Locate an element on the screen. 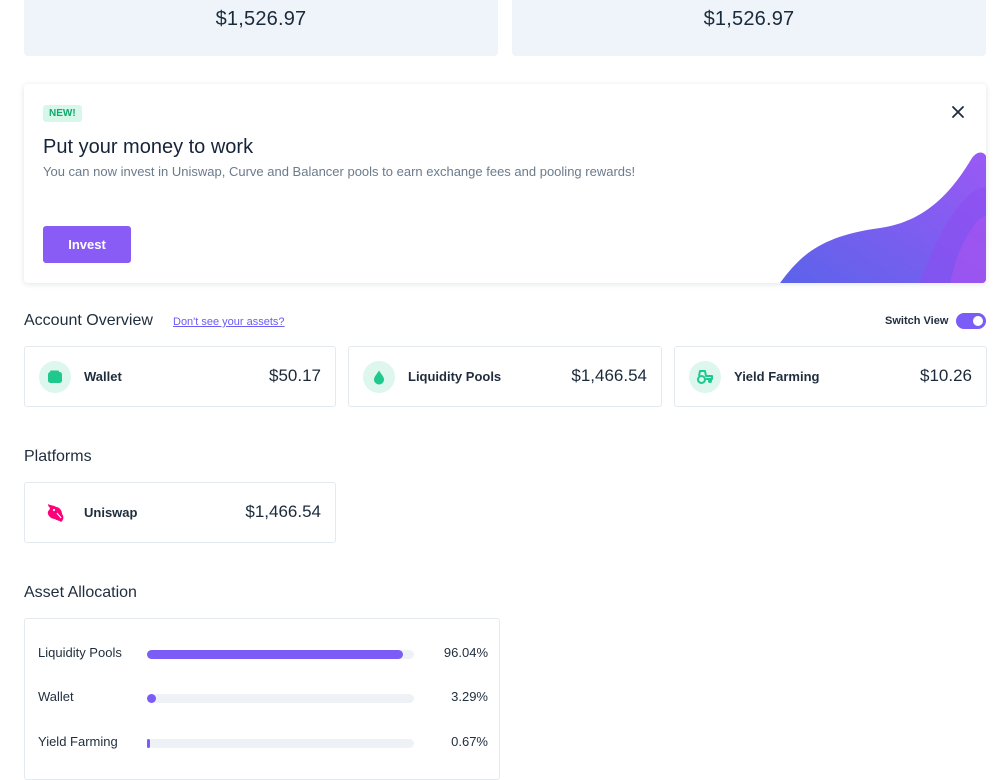 Image resolution: width=1000 pixels, height=780 pixels. allocation-label: Liquidity Pools is located at coordinates (80, 652).